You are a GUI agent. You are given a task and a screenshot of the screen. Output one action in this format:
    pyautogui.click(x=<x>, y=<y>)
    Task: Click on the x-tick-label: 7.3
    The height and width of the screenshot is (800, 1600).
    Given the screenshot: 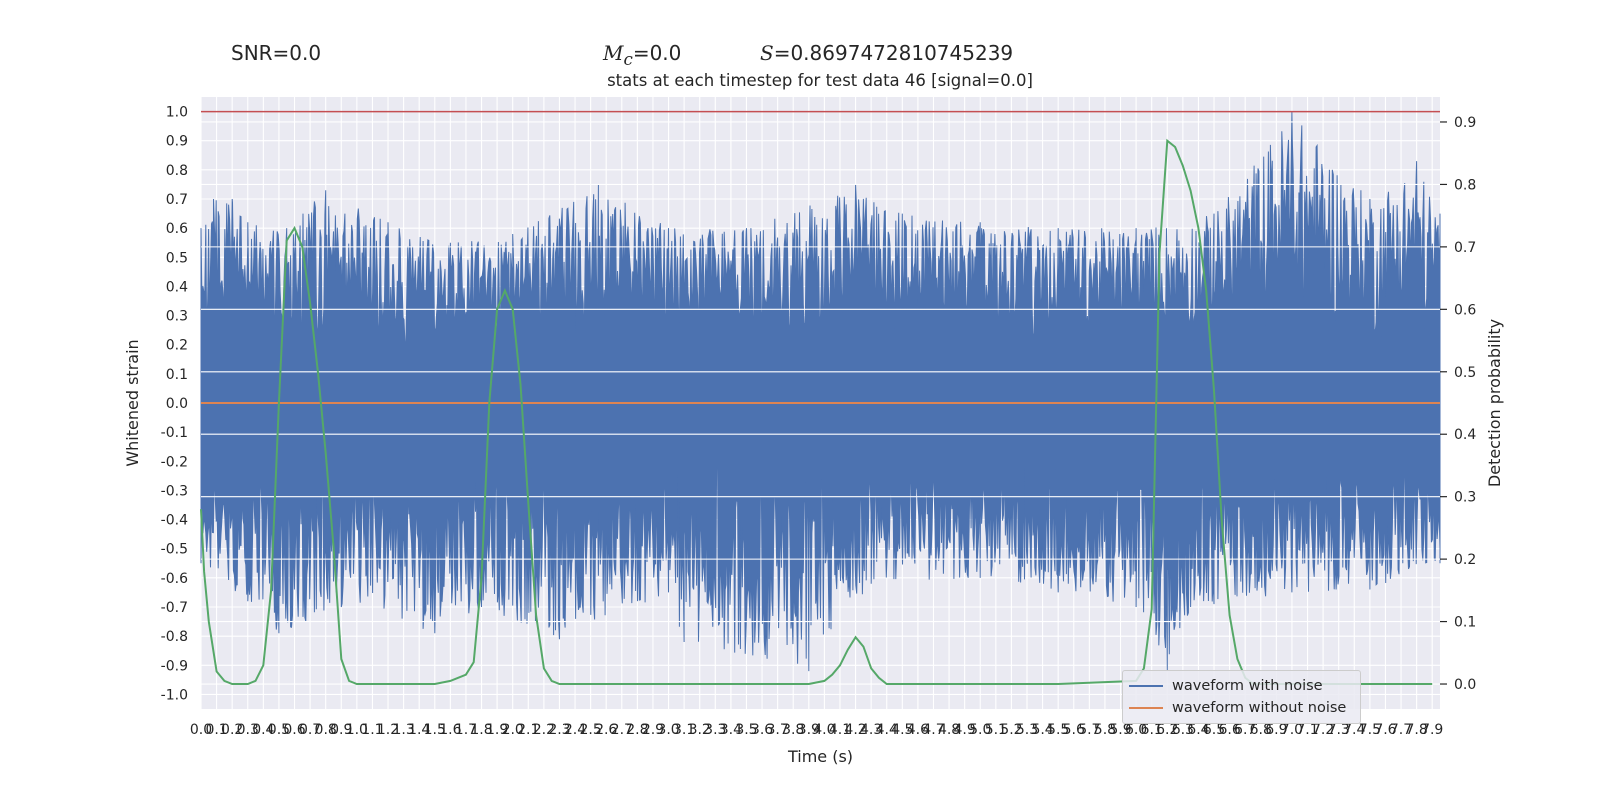 What is the action you would take?
    pyautogui.click(x=1339, y=730)
    